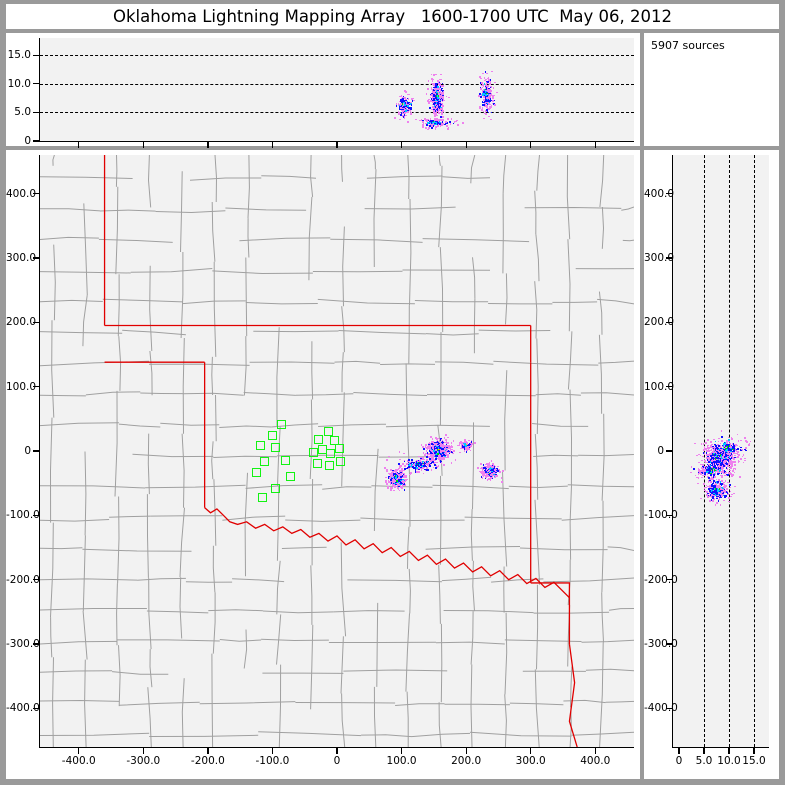  I want to click on y-tick, so click(36, 55).